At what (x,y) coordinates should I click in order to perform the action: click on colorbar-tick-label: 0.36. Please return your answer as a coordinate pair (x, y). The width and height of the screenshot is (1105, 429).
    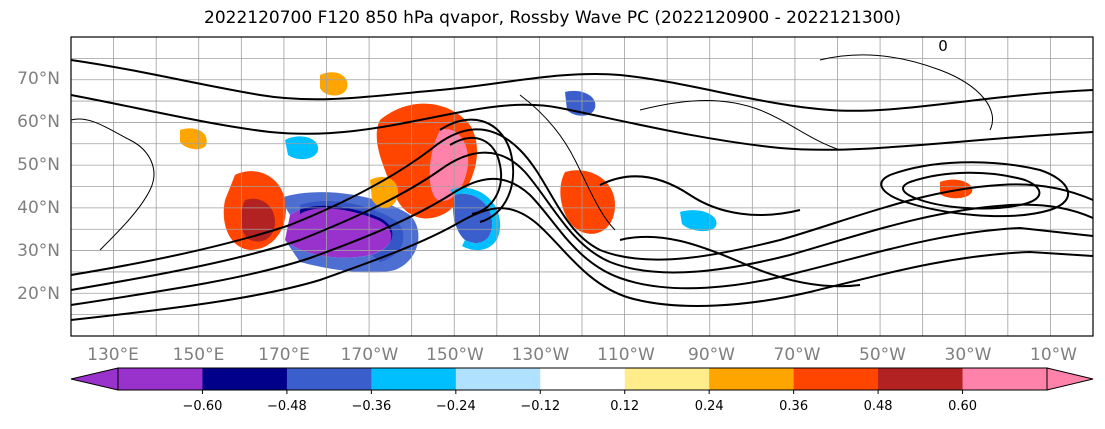
    Looking at the image, I should click on (793, 406).